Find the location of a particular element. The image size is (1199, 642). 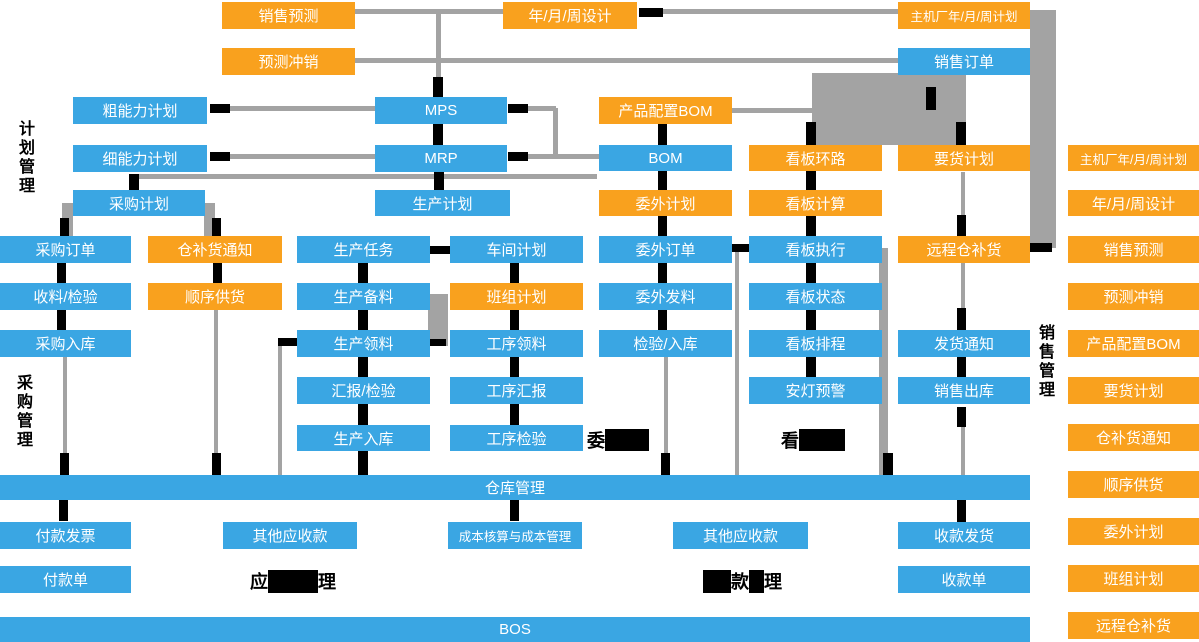

kanban-calculation-box: 看板计算 is located at coordinates (815, 203).